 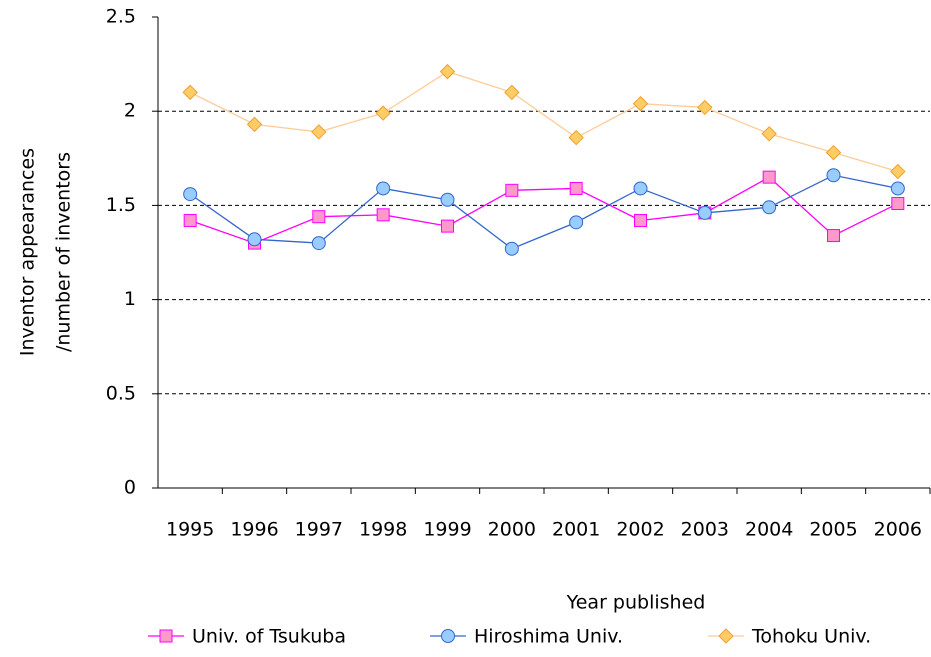 What do you see at coordinates (121, 393) in the screenshot?
I see `y-tick-label: 0.5` at bounding box center [121, 393].